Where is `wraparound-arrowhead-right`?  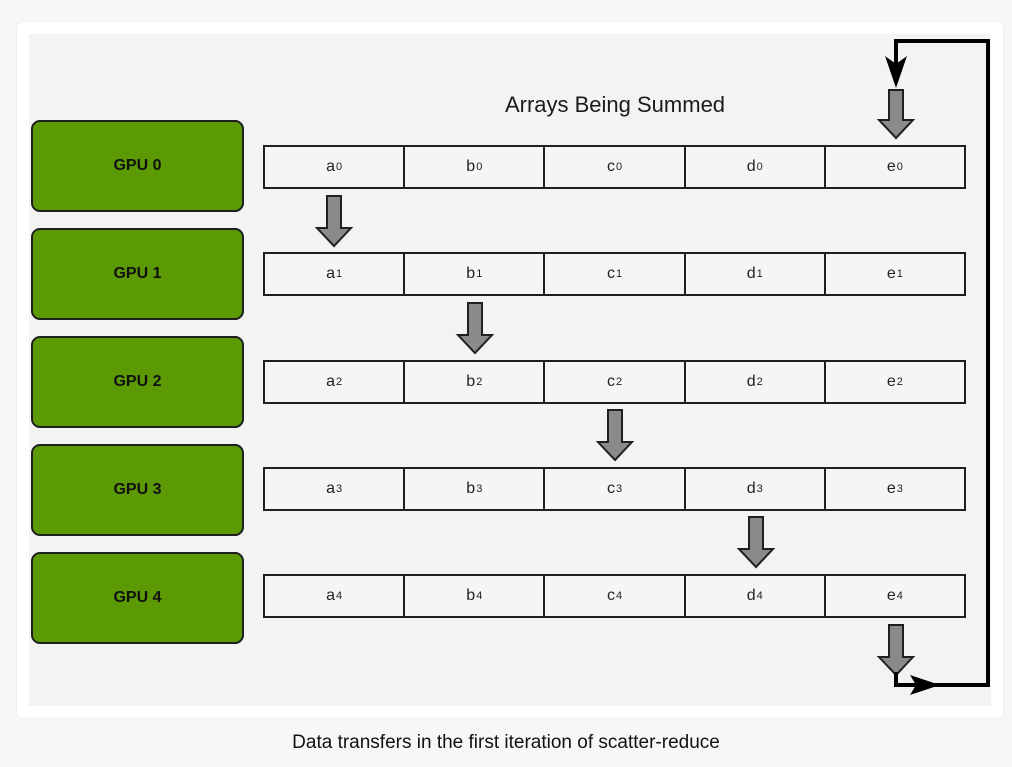 wraparound-arrowhead-right is located at coordinates (925, 685).